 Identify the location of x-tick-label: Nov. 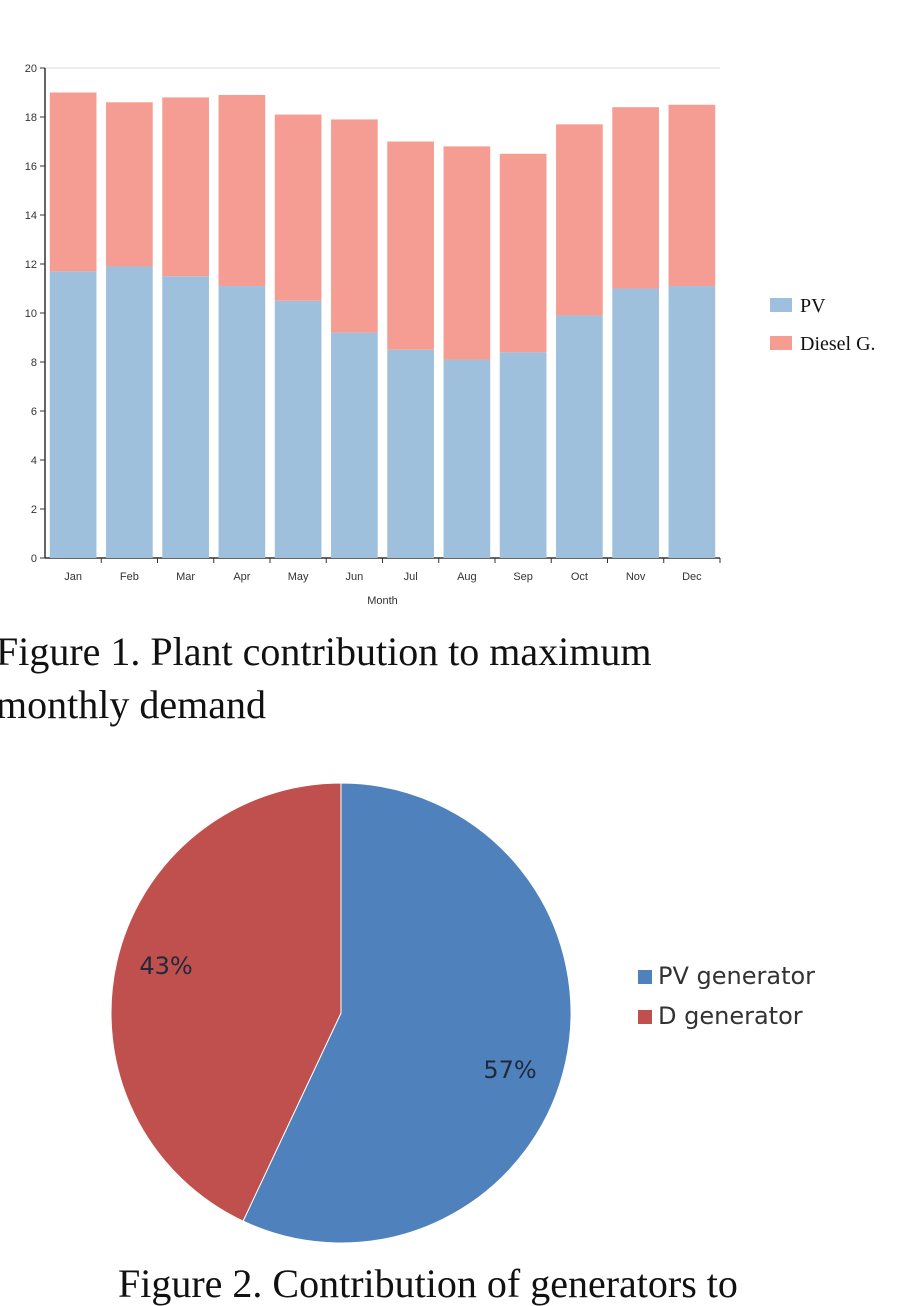
(636, 577).